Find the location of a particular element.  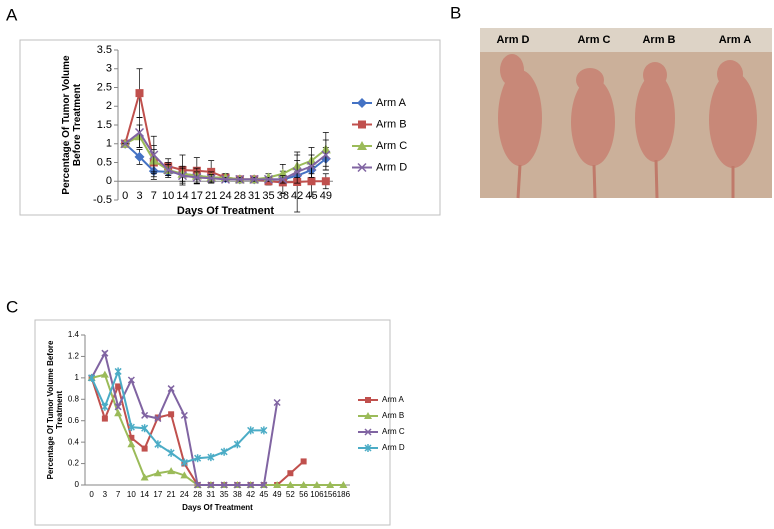

y-tick-label: 0.6 is located at coordinates (74, 420).